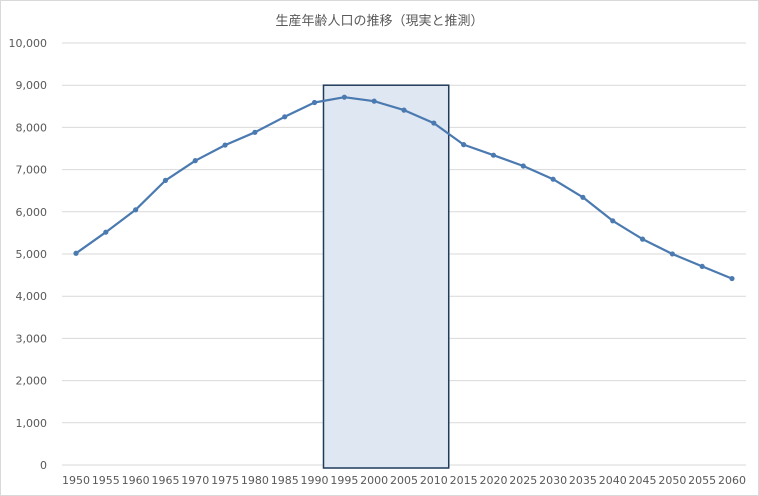 The width and height of the screenshot is (759, 496). Describe the element at coordinates (379, 21) in the screenshot. I see `chart-title: 生産年齢人口の推移（現実と推測）` at that location.